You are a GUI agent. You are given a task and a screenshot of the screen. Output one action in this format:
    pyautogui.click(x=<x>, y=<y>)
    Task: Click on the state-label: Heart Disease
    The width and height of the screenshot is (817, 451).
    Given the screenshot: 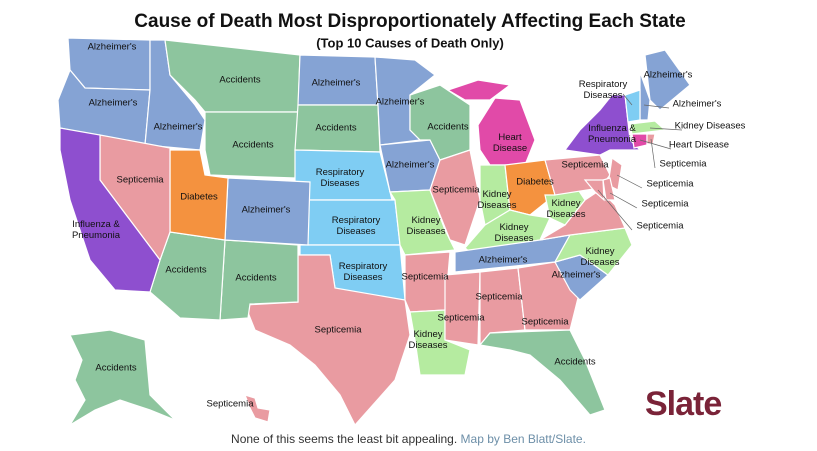 What is the action you would take?
    pyautogui.click(x=699, y=145)
    